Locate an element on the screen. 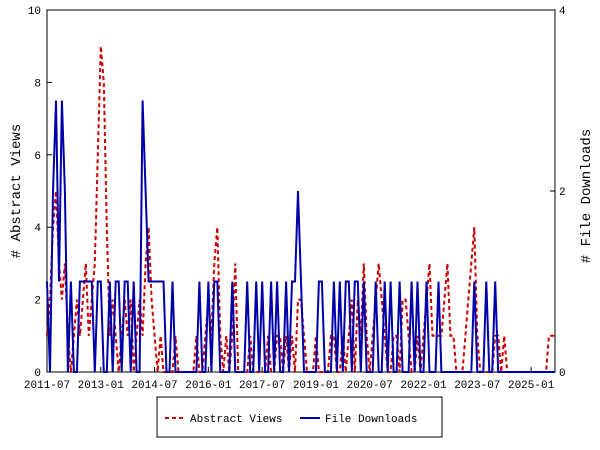  x-tick-label: 2011-07 is located at coordinates (47, 386).